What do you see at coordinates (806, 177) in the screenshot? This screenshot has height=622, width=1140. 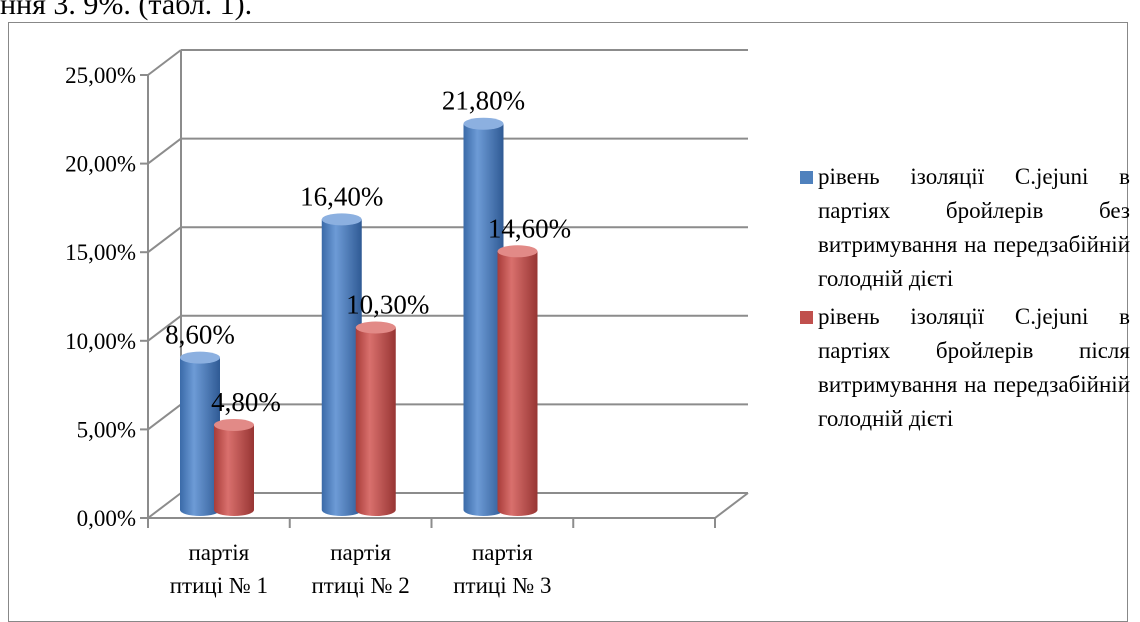 I see `legend-swatch-blue` at bounding box center [806, 177].